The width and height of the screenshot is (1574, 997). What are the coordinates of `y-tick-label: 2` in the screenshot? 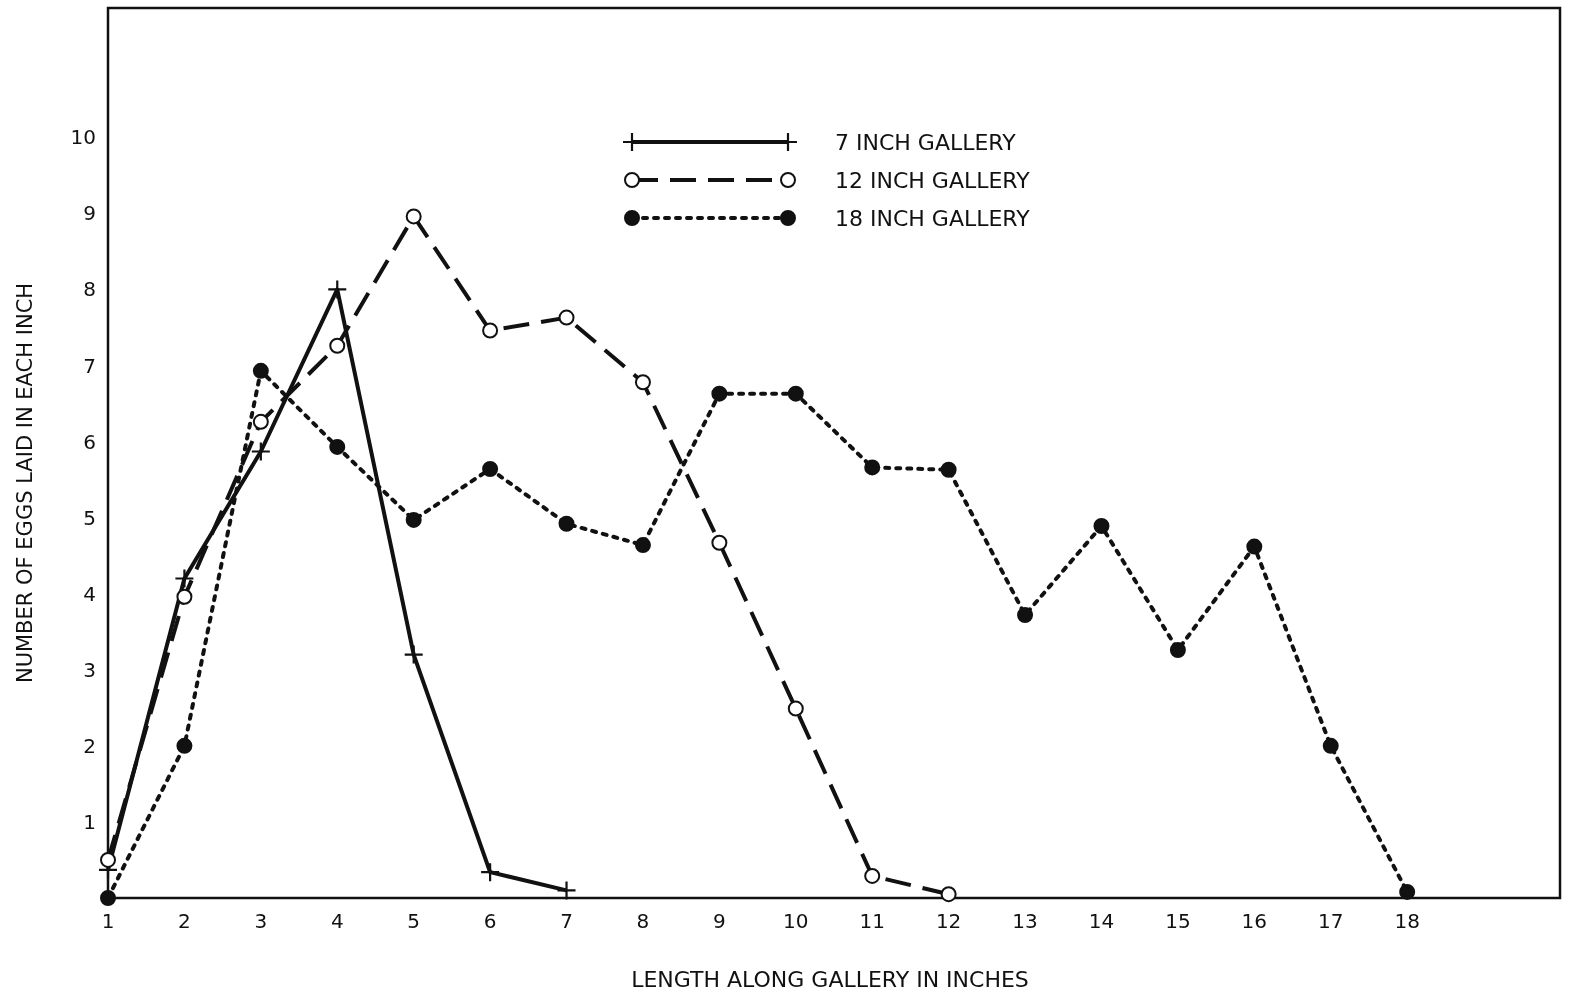 It's located at (89, 745).